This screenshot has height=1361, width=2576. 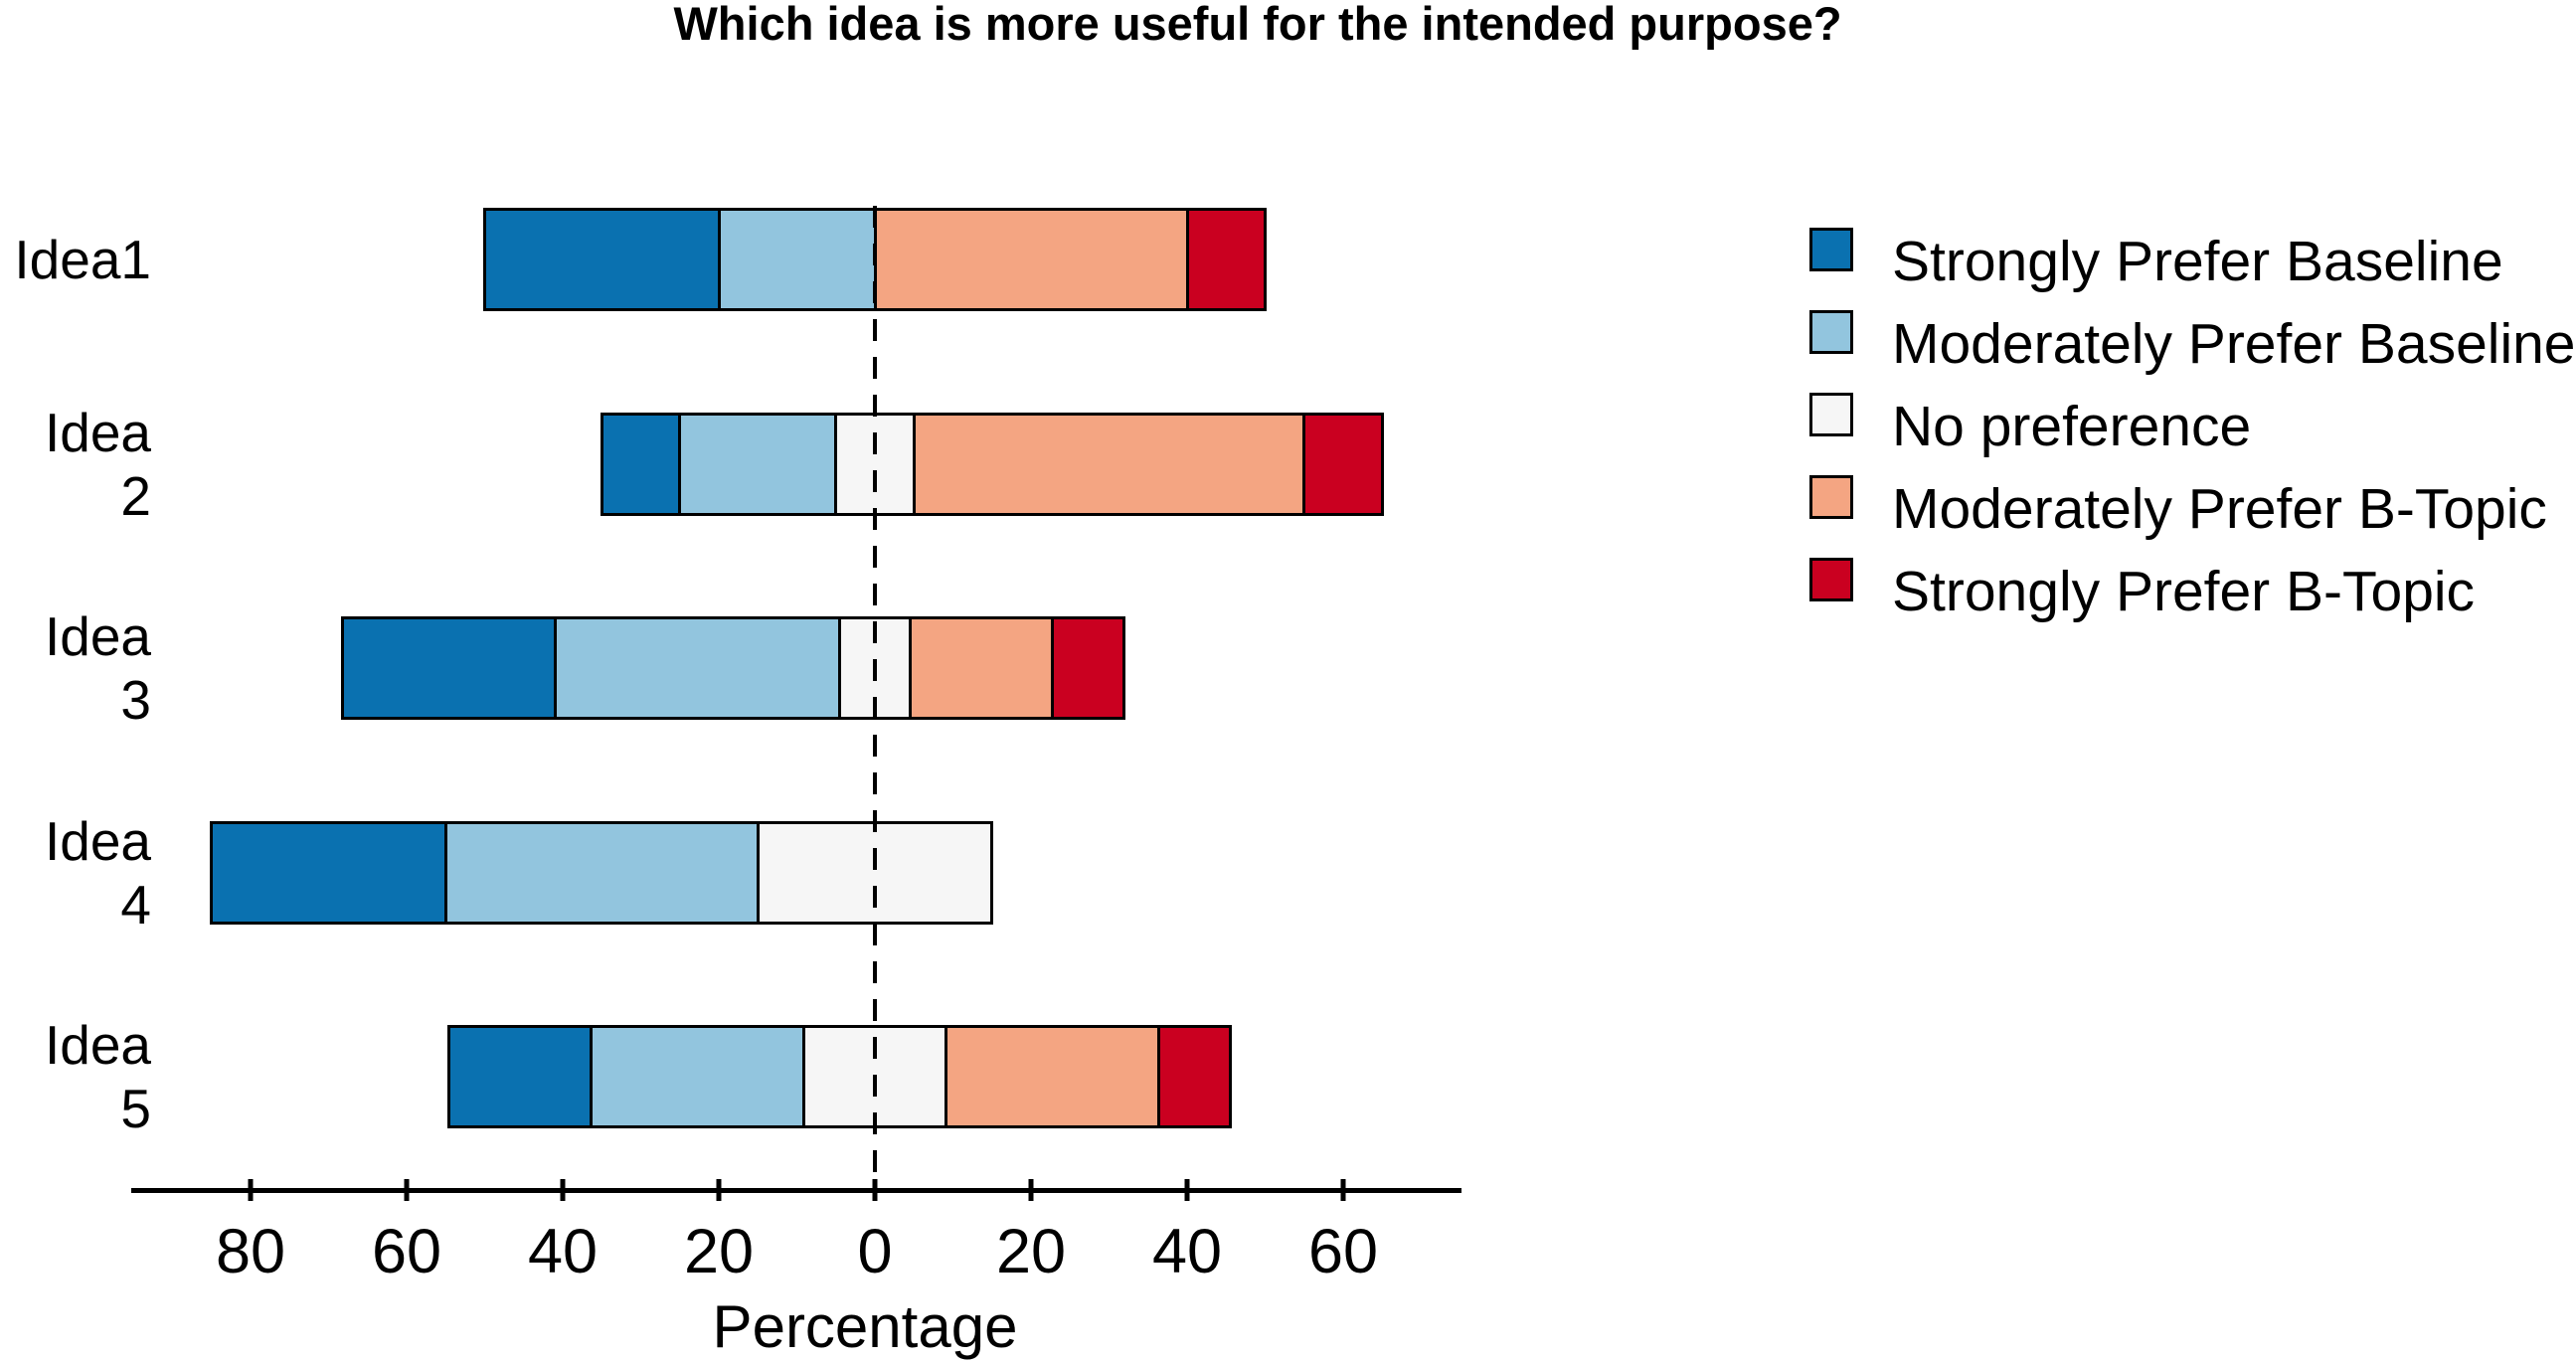 I want to click on legend-label: No preference, so click(x=2072, y=426).